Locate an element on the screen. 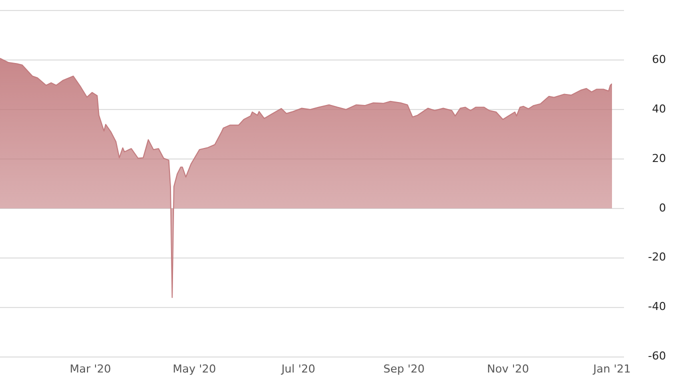 The height and width of the screenshot is (390, 674). x-tick-label: Jul '20 is located at coordinates (298, 369).